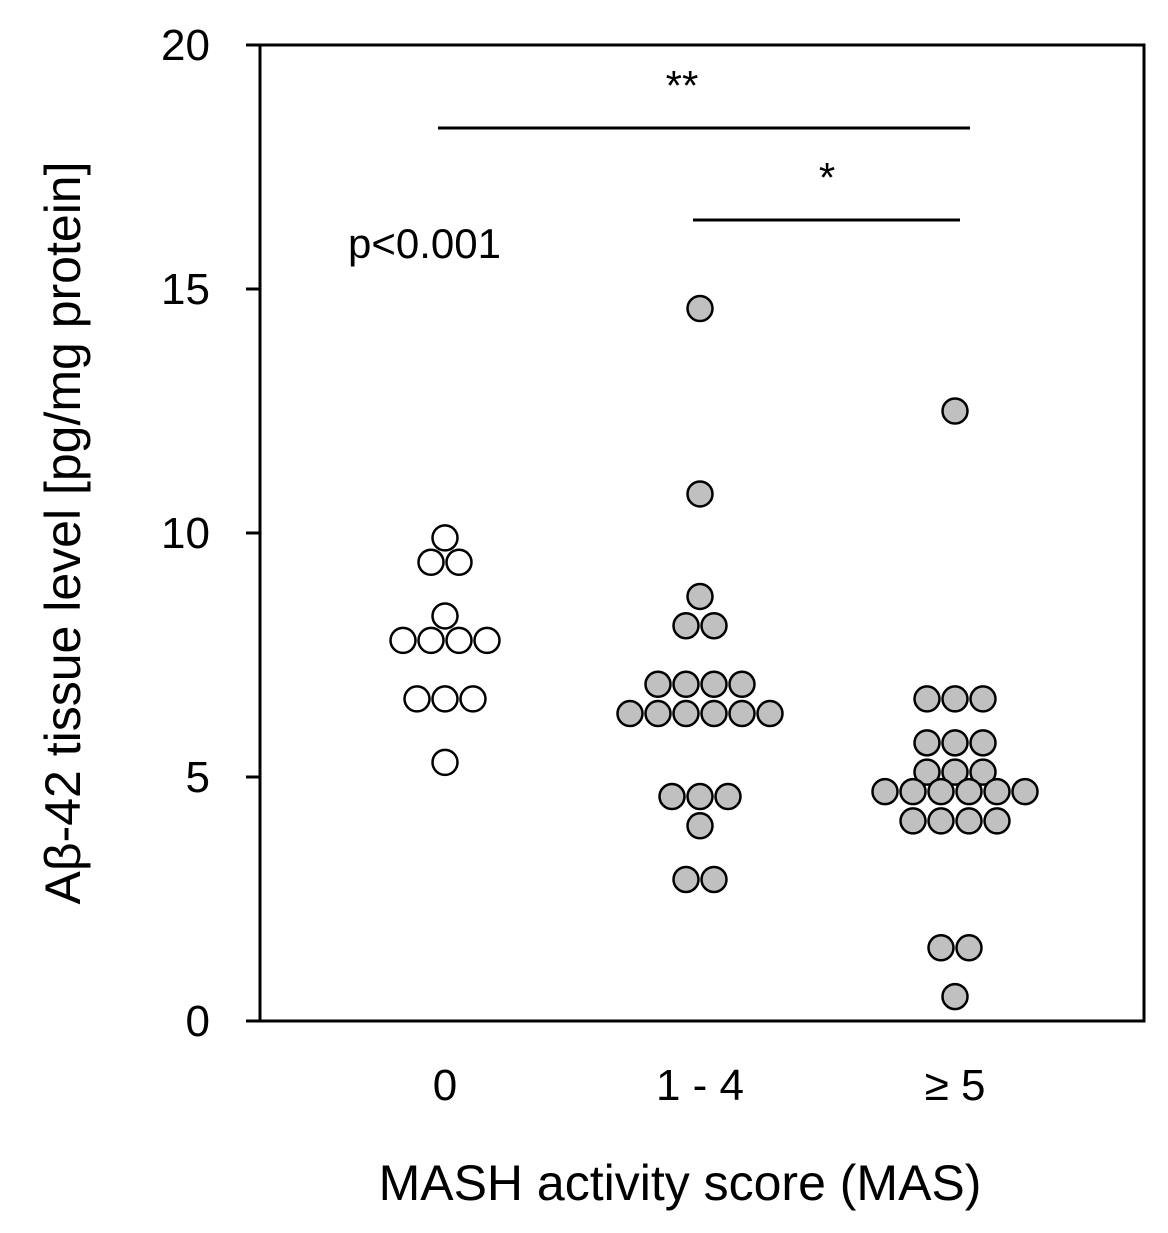  I want to click on significance-stars: **, so click(682, 85).